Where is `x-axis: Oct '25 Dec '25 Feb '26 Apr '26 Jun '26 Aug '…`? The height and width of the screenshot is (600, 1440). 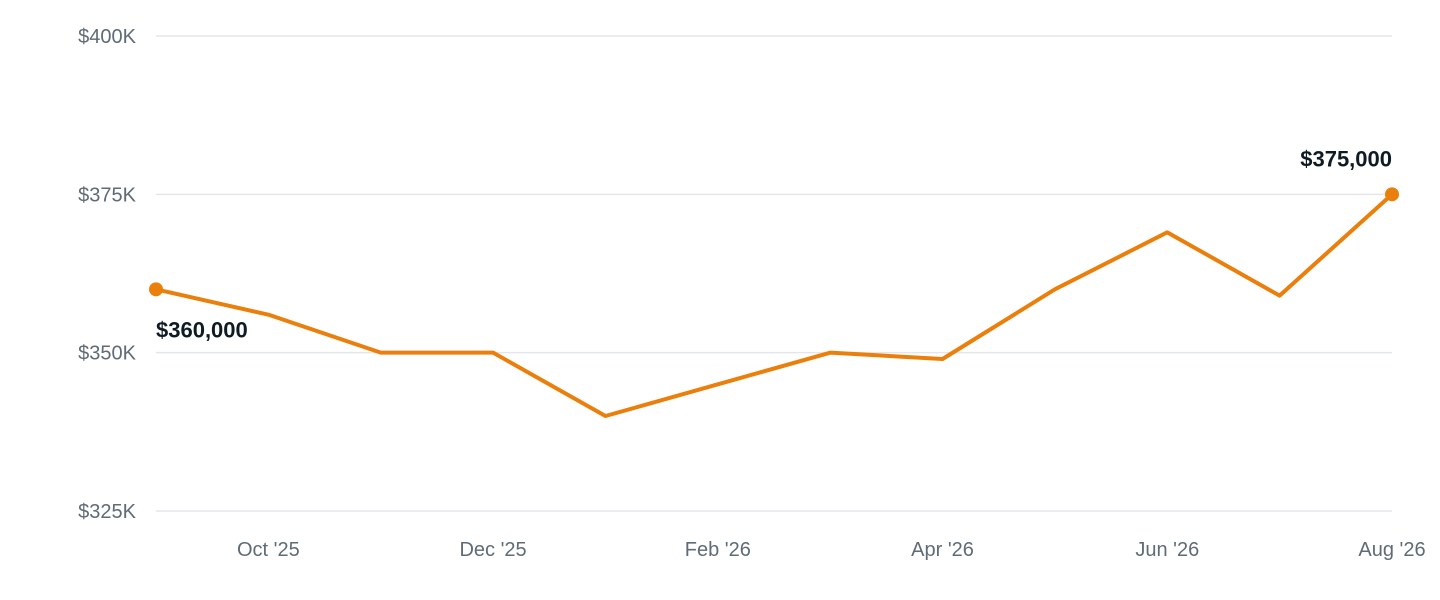 x-axis: Oct '25 Dec '25 Feb '26 Apr '26 Jun '26 Aug '… is located at coordinates (831, 550).